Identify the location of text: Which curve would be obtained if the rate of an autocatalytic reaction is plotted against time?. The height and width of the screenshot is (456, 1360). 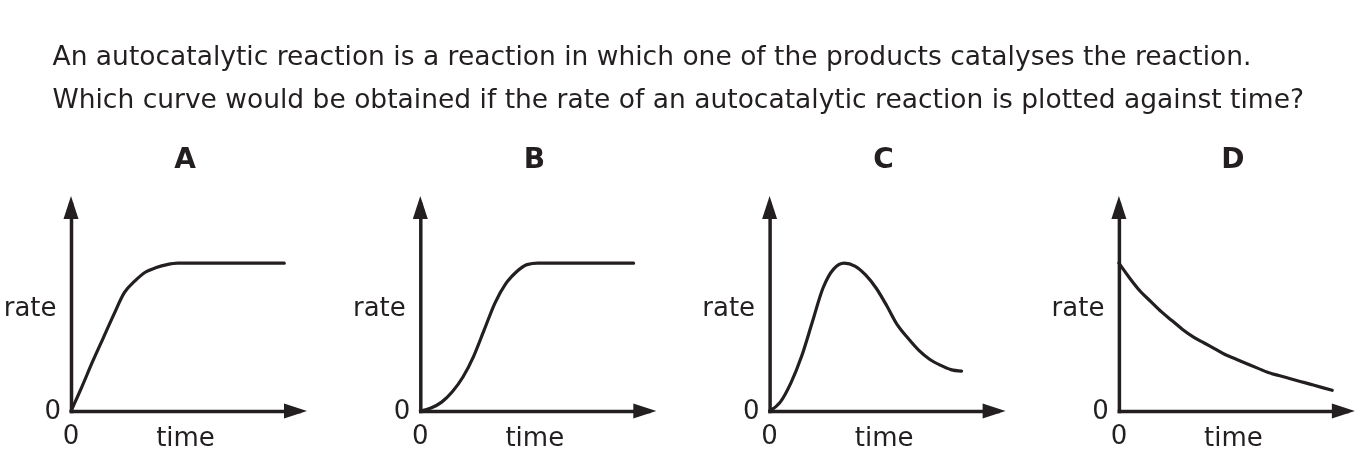
(678, 98).